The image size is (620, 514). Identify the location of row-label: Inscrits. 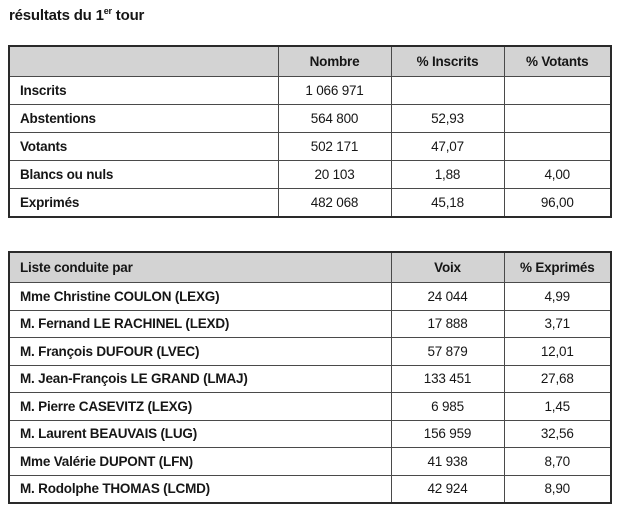
(143, 90).